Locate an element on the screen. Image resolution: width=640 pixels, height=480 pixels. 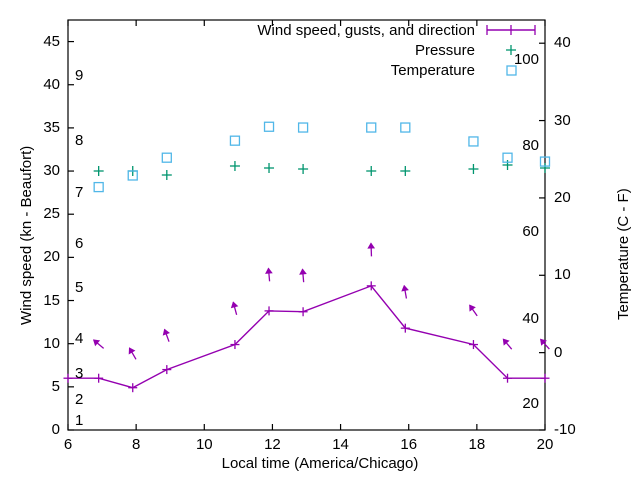
fahrenheit-label: 60 is located at coordinates (530, 231).